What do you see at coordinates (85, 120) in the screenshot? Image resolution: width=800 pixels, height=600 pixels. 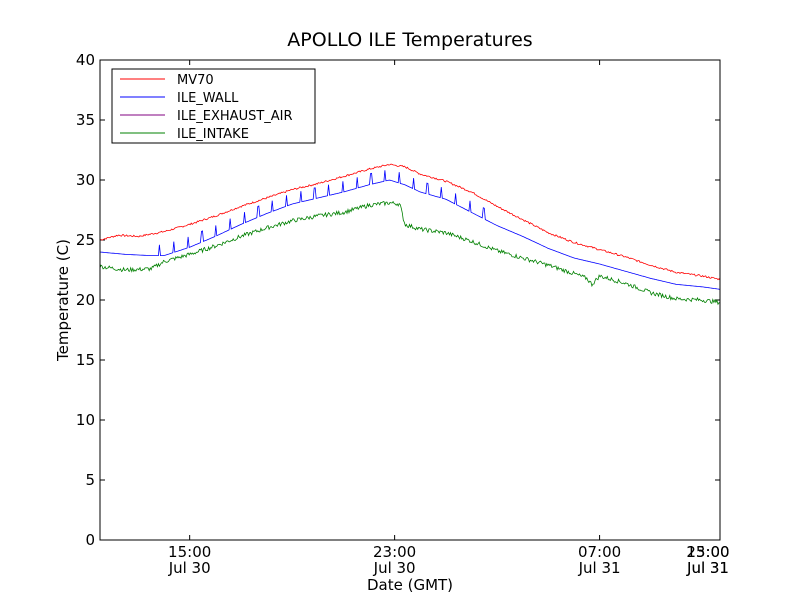 I see `y-tick-label: 35` at bounding box center [85, 120].